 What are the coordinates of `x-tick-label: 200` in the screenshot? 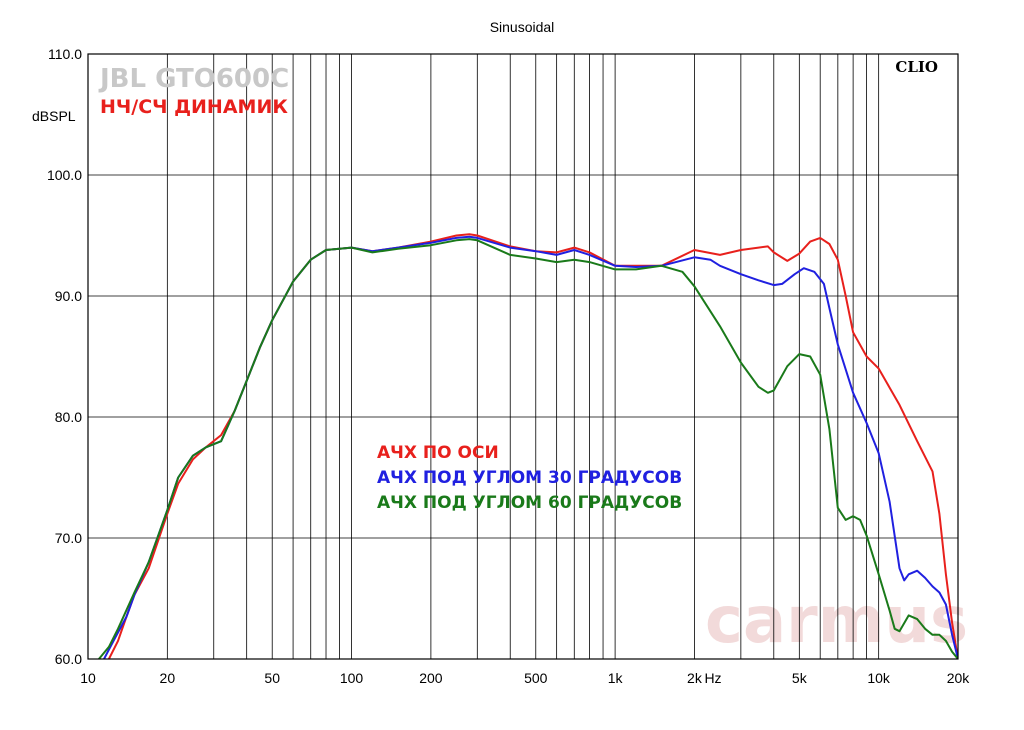 It's located at (431, 678).